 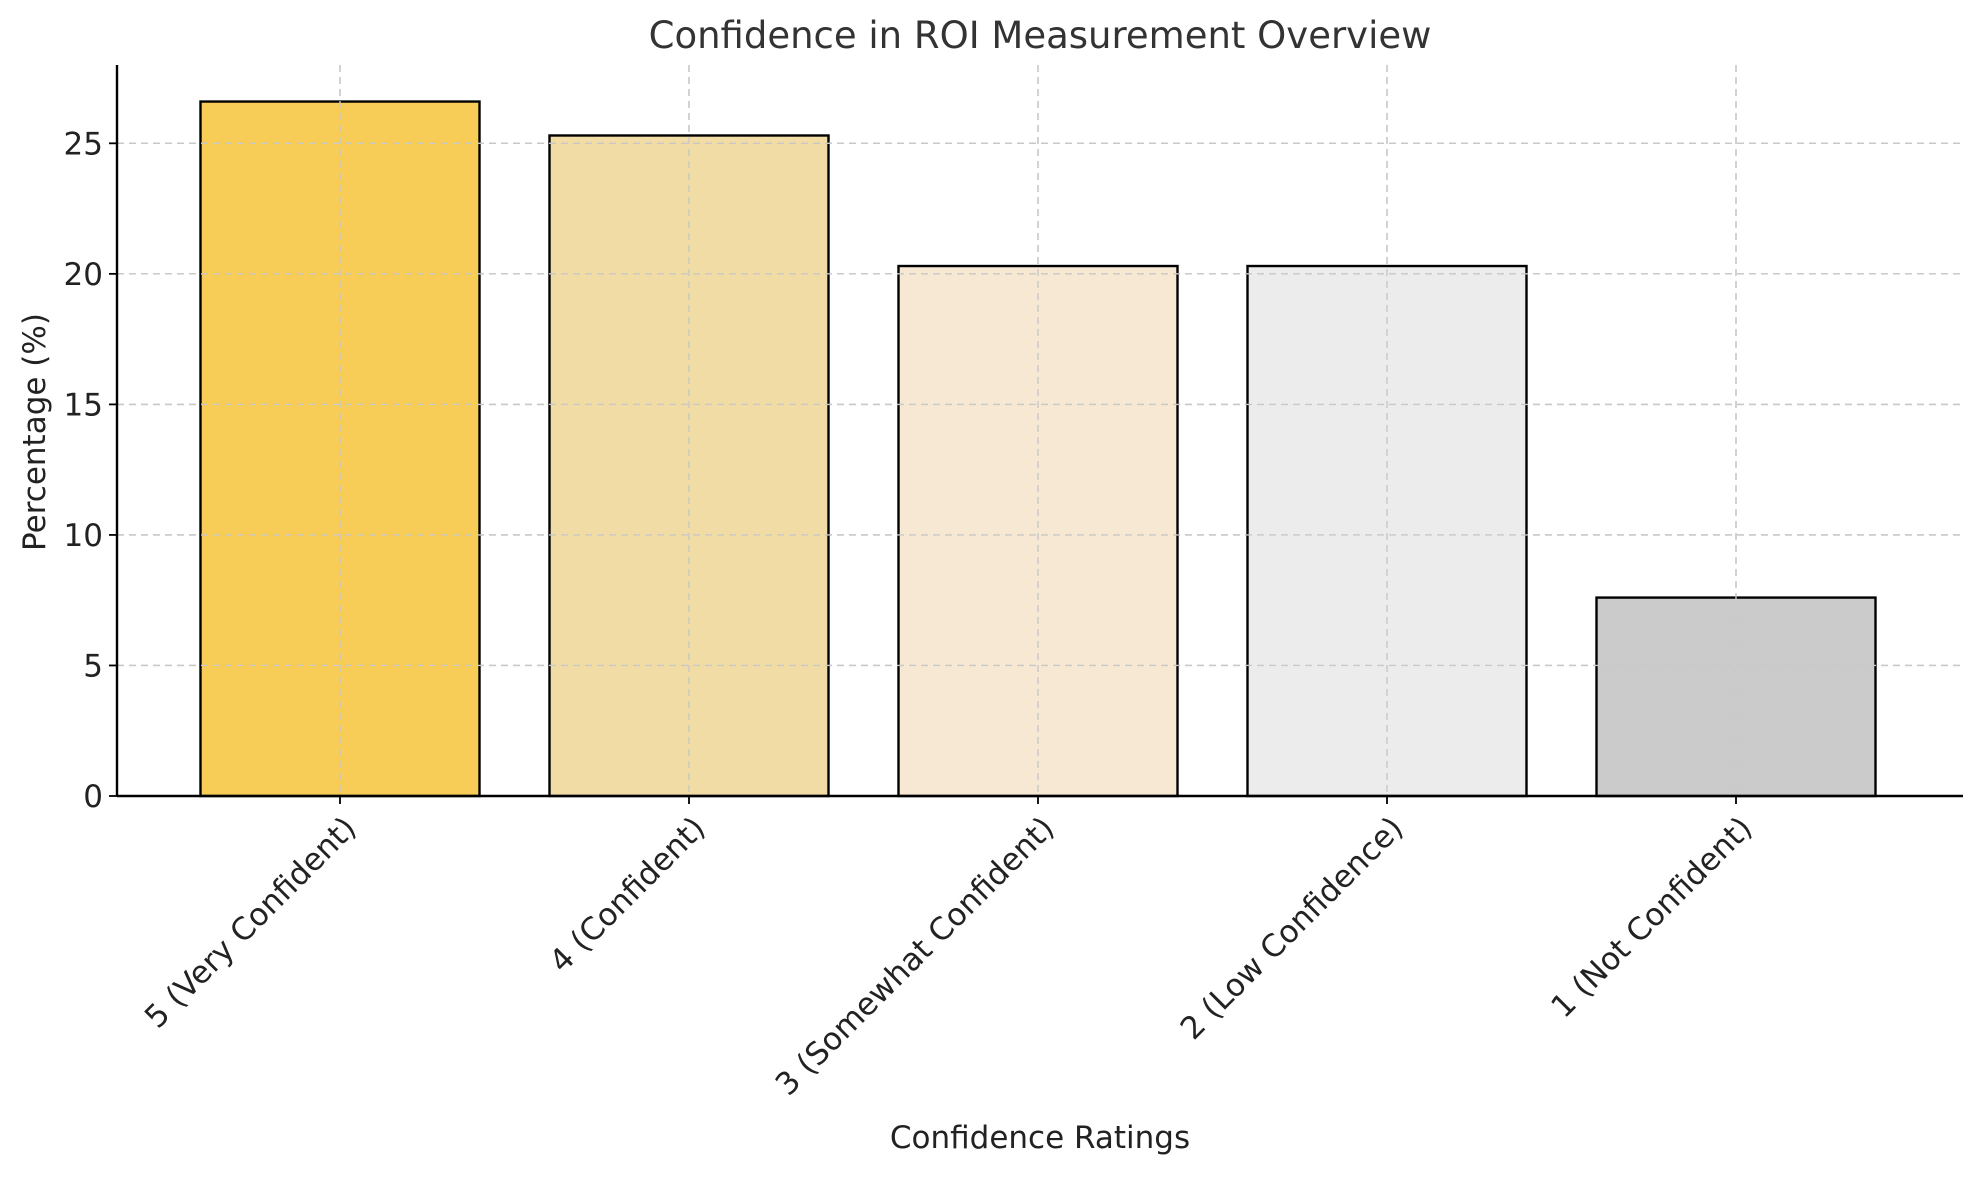 What do you see at coordinates (1292, 928) in the screenshot?
I see `x-tick-label: 2 (Low Confidence)` at bounding box center [1292, 928].